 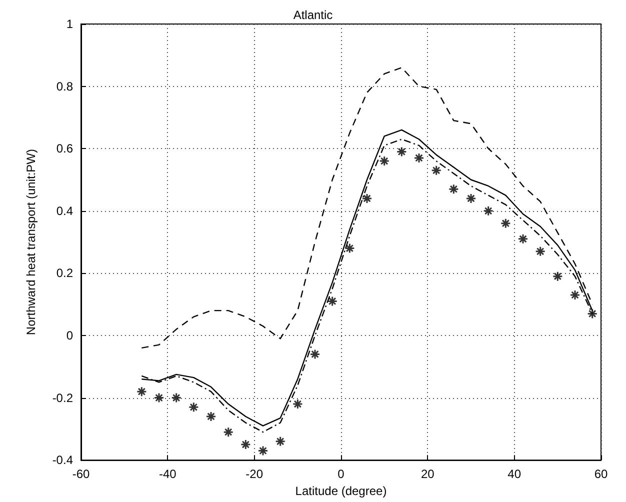 What do you see at coordinates (255, 474) in the screenshot?
I see `x-tick-label: -20` at bounding box center [255, 474].